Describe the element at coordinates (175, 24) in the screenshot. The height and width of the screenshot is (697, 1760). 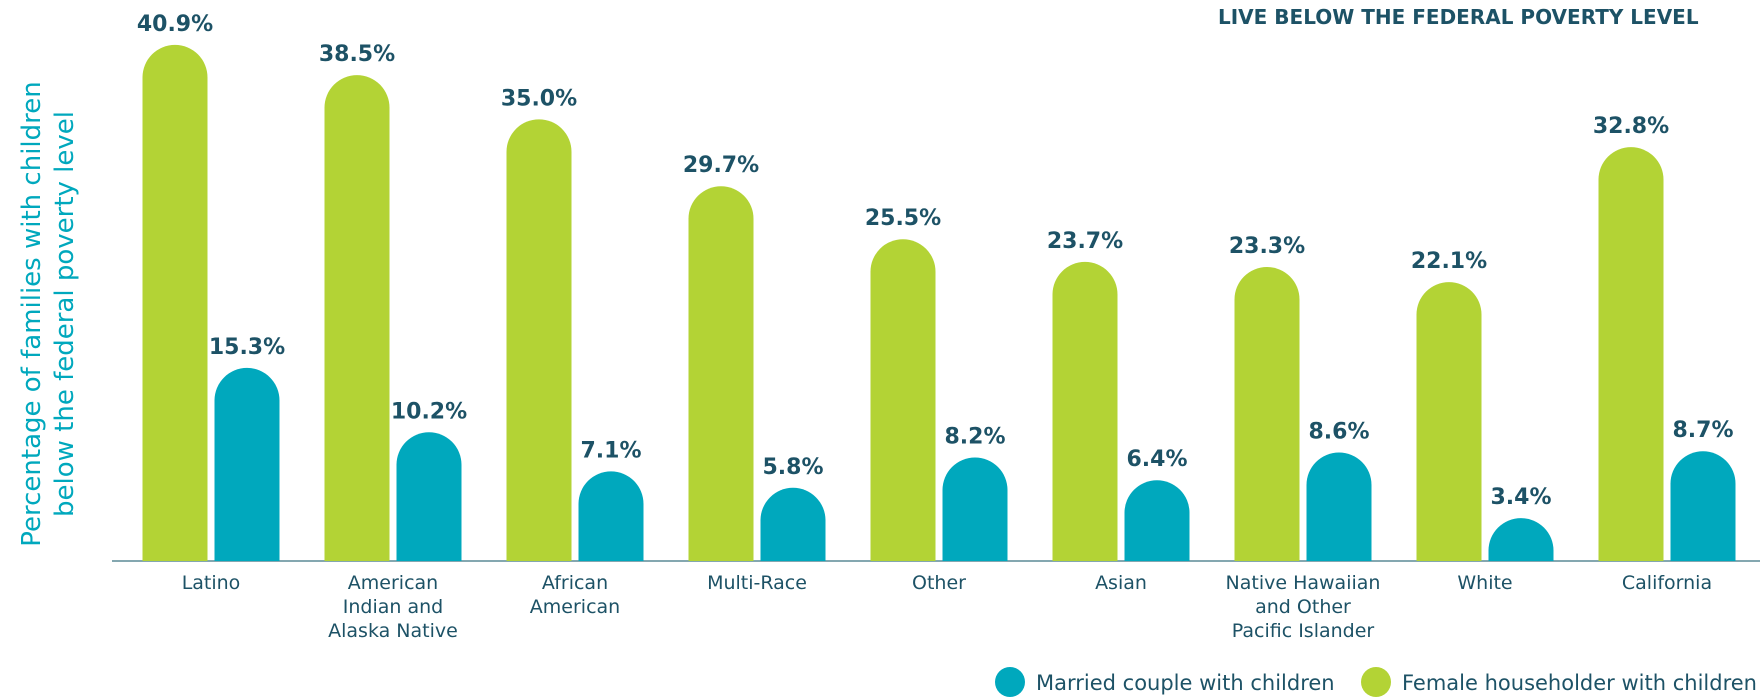
I see `value-label: 40.9%` at that location.